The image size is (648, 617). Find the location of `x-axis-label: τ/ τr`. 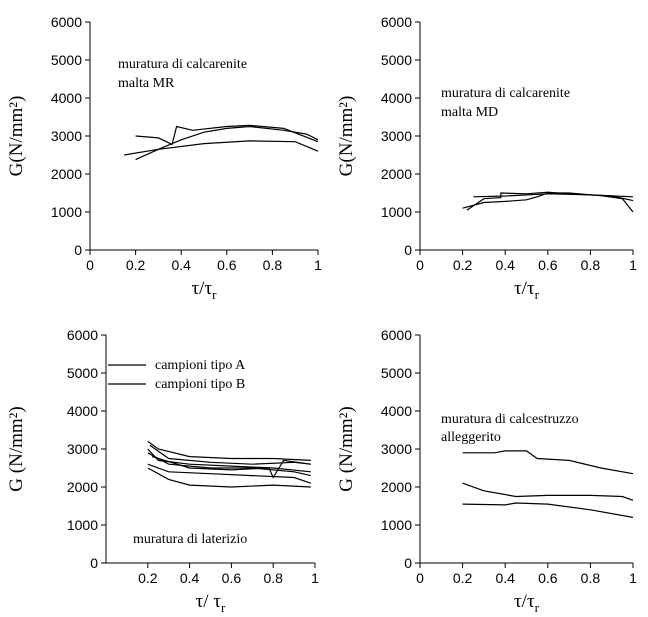

x-axis-label: τ/ τr is located at coordinates (211, 603).